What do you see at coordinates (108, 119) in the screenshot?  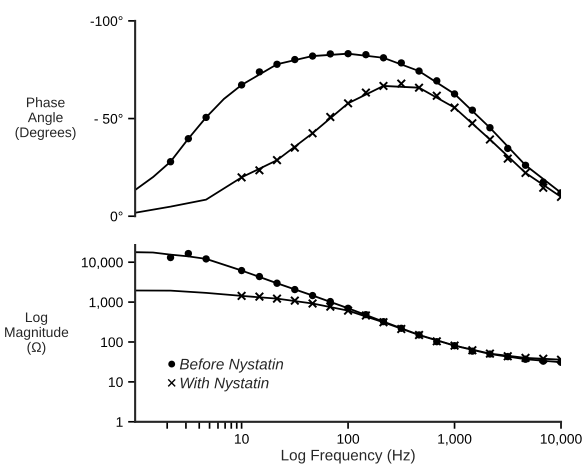 I see `y-tick-label: - 50°` at bounding box center [108, 119].